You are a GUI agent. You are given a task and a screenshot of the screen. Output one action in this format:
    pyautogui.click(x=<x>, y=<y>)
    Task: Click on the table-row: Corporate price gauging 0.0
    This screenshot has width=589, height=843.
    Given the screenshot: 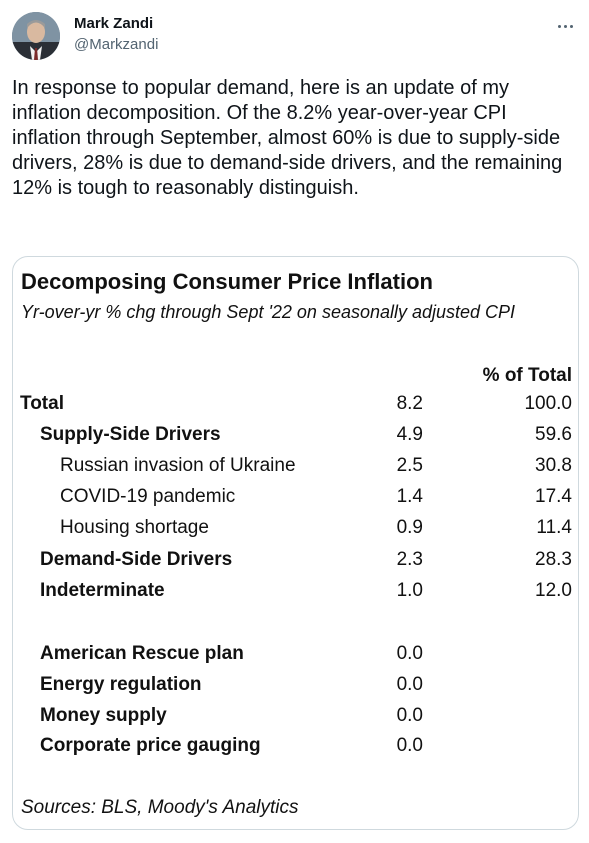 What is the action you would take?
    pyautogui.click(x=295, y=749)
    